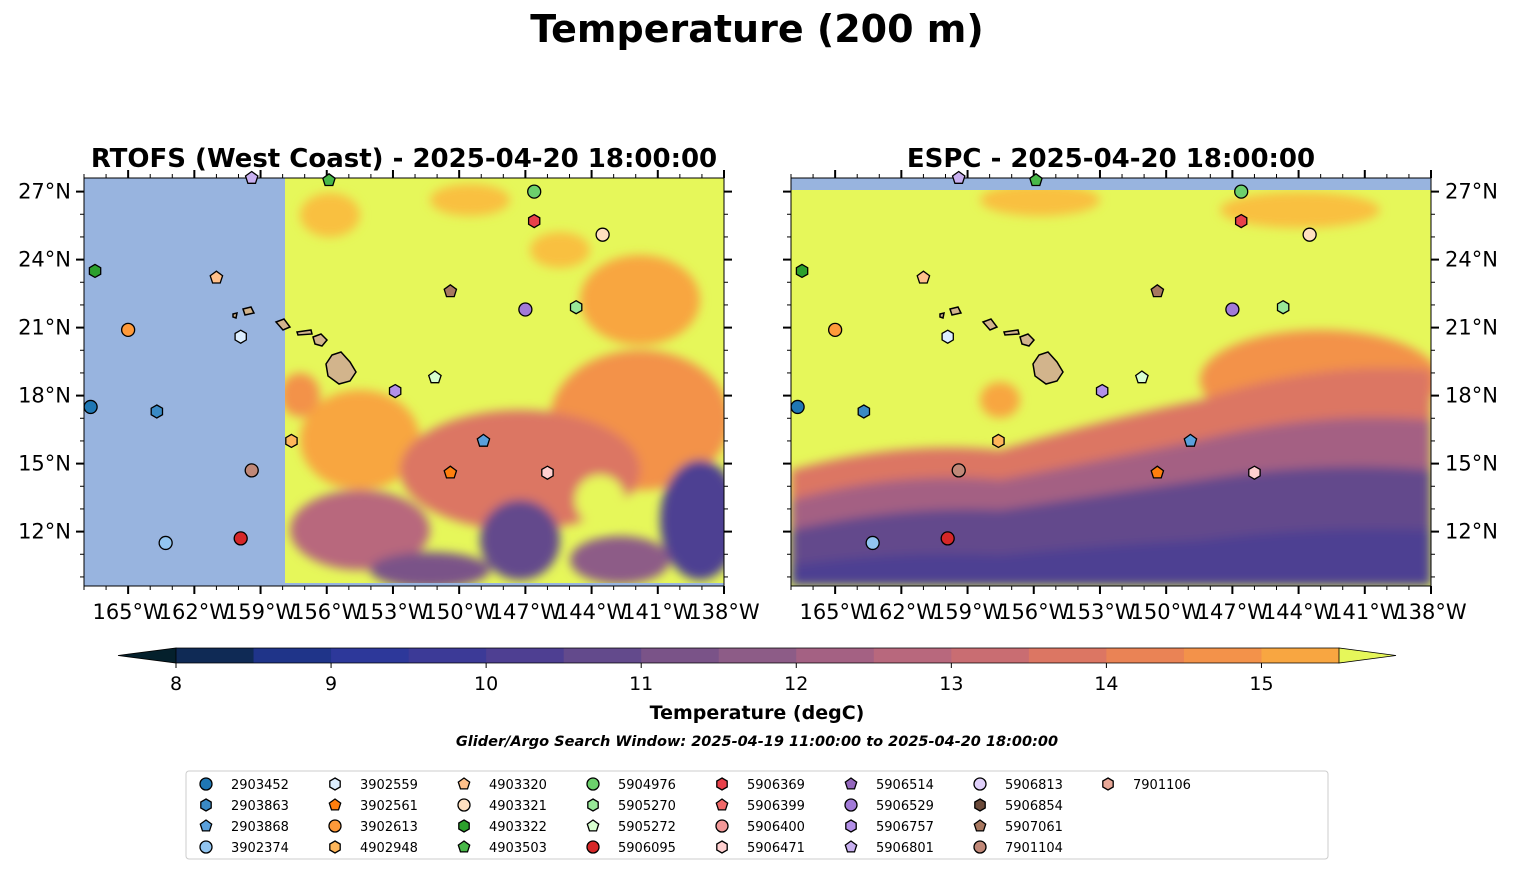  I want to click on x-tick-label: 165°W, so click(835, 612).